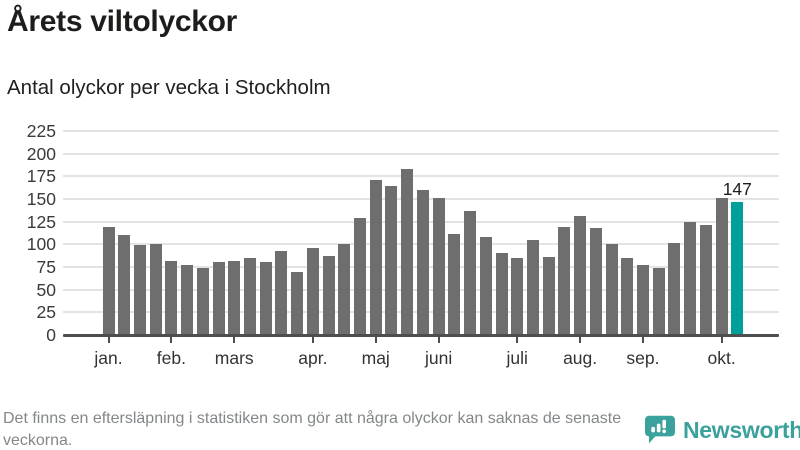 The width and height of the screenshot is (800, 450). Describe the element at coordinates (438, 358) in the screenshot. I see `x-axis-month-label: juni` at that location.